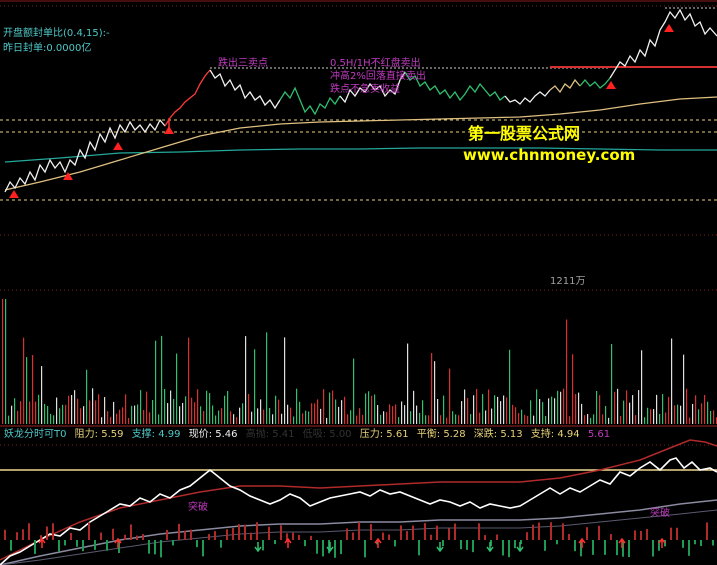 The image size is (717, 565). I want to click on indicator-support: 支撑: 4.99, so click(156, 434).